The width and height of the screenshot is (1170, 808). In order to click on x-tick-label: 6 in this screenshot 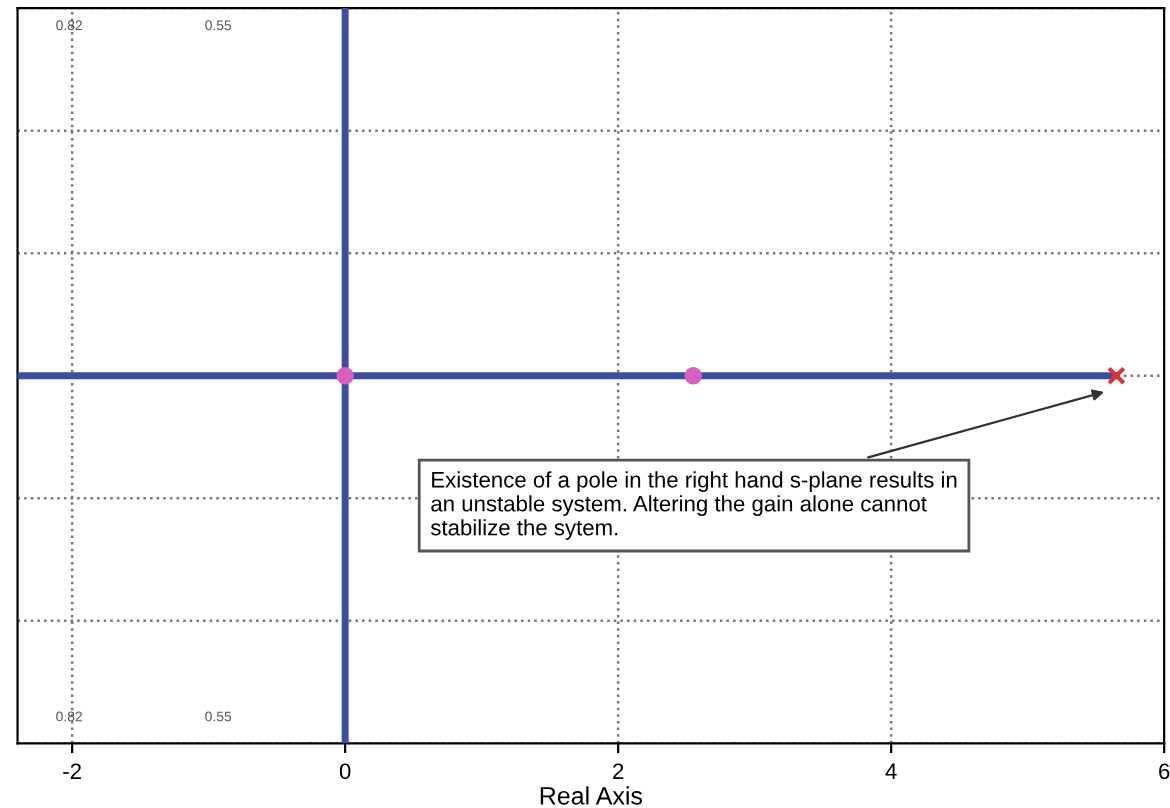, I will do `click(1164, 771)`.